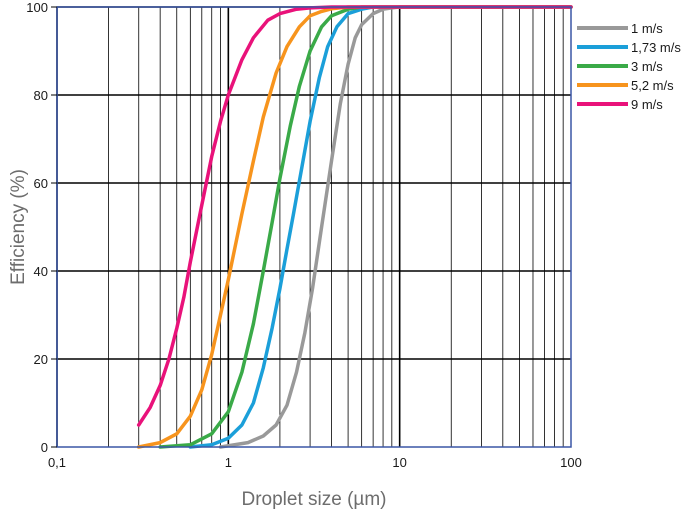 The image size is (696, 518). Describe the element at coordinates (37, 7) in the screenshot. I see `y-tick-label: 100` at that location.